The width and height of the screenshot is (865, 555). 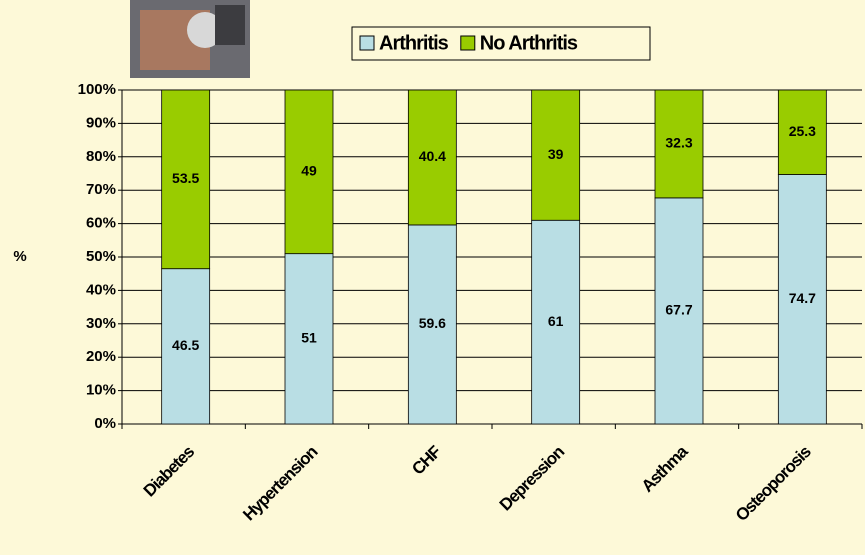 I want to click on y-tick-label: 60%, so click(x=101, y=223).